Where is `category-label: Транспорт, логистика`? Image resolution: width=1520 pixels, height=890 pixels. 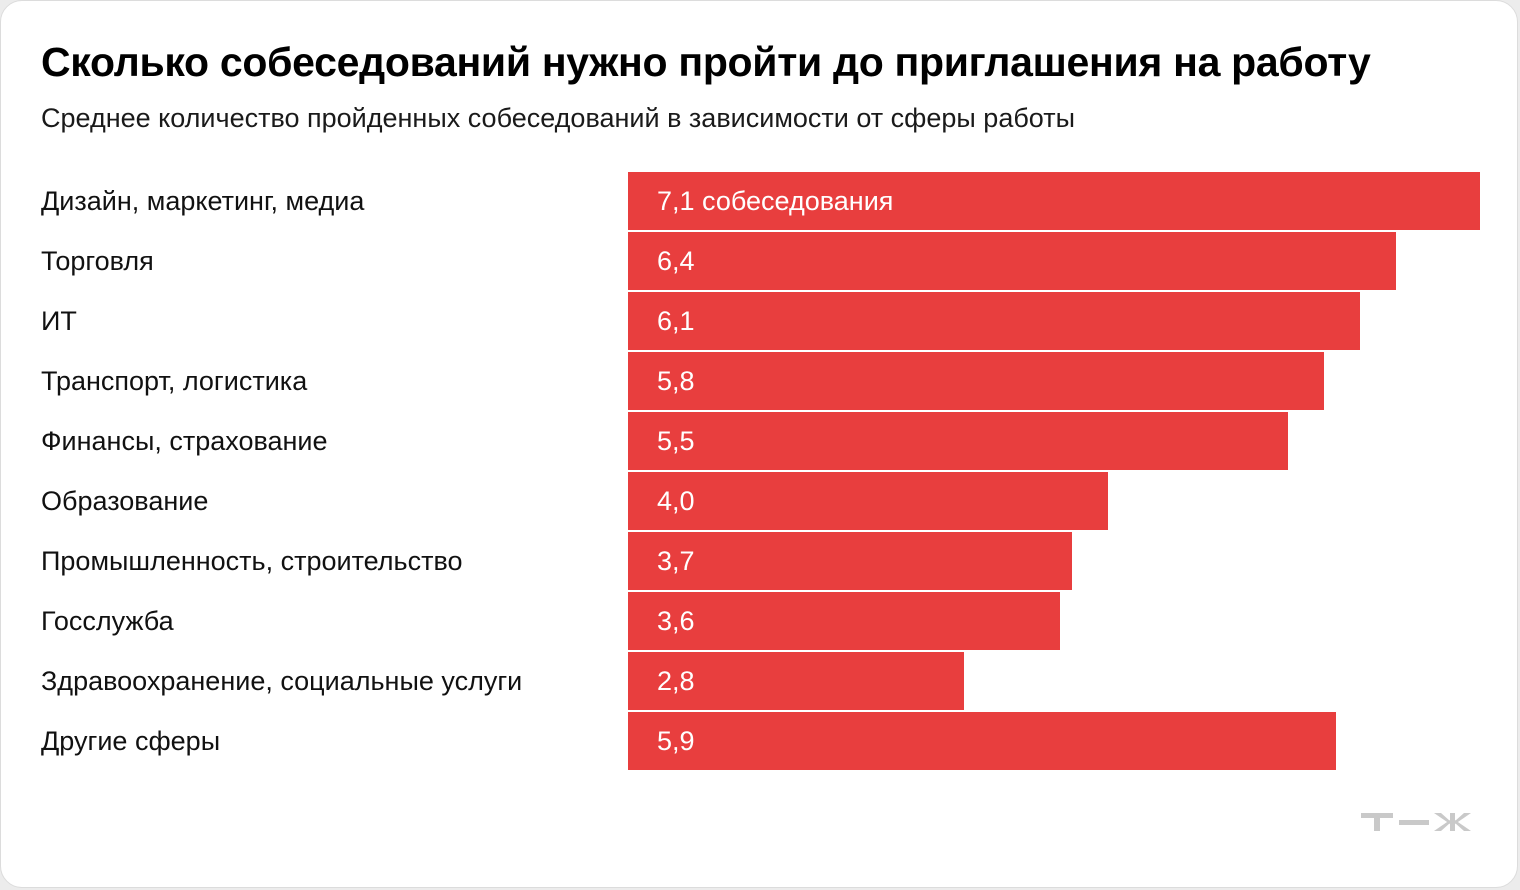
category-label: Транспорт, логистика is located at coordinates (174, 381).